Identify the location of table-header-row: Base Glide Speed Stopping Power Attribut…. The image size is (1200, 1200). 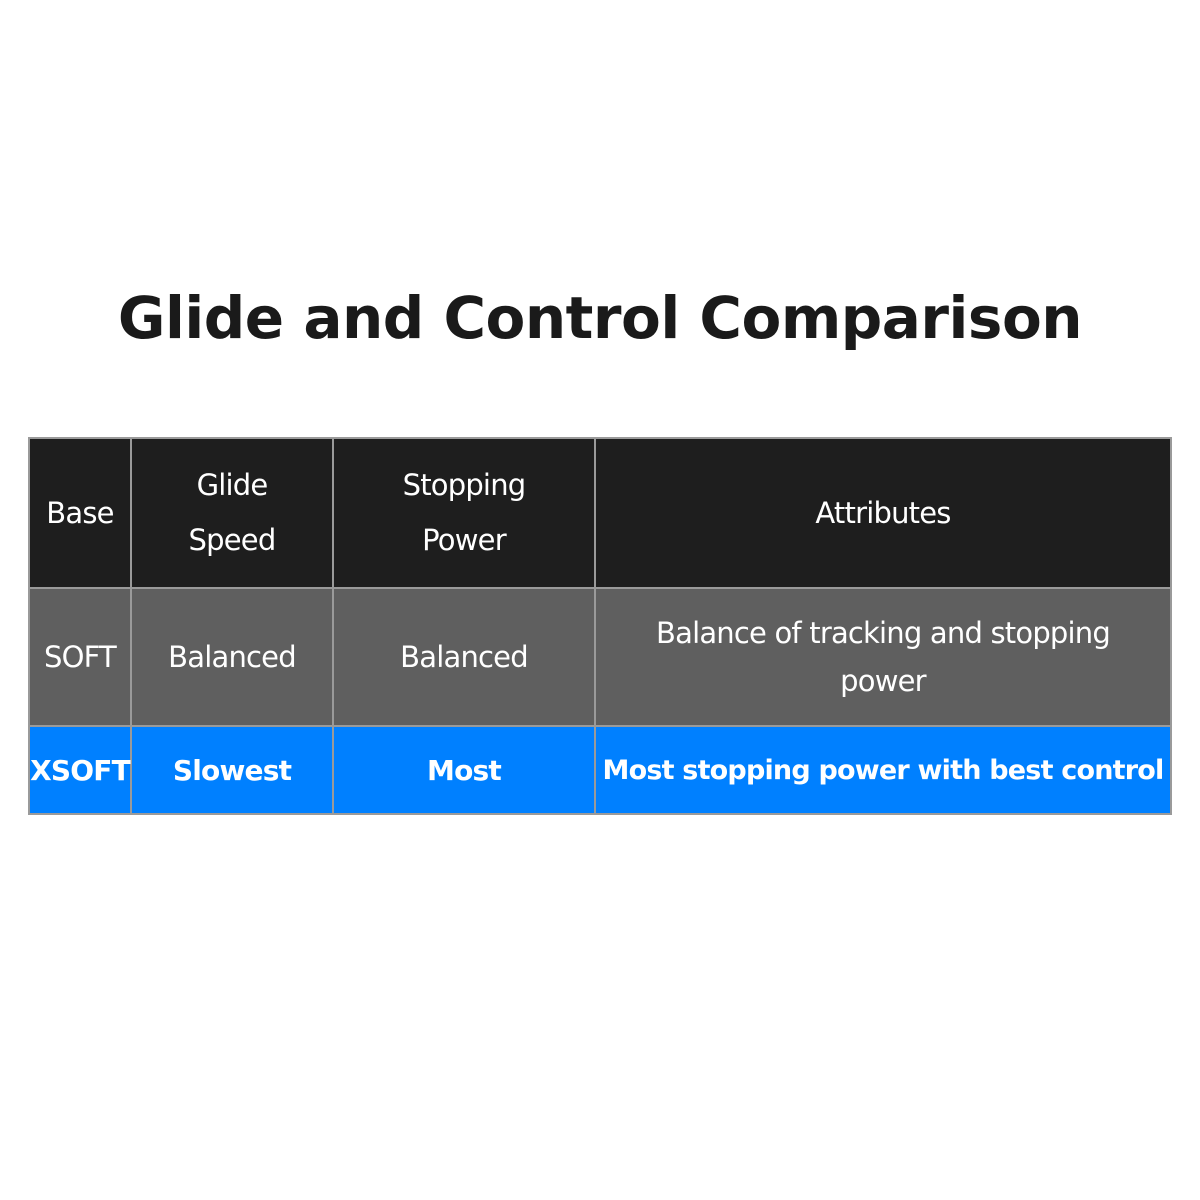
(600, 513).